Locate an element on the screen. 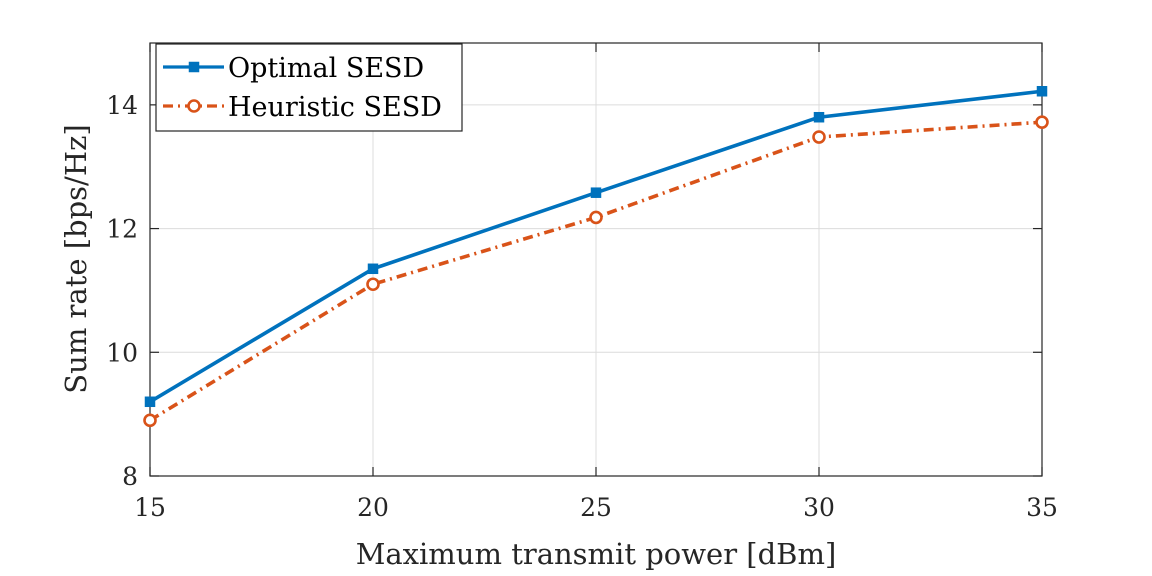 This screenshot has width=1152, height=576. y-tick-label: 14 is located at coordinates (122, 105).